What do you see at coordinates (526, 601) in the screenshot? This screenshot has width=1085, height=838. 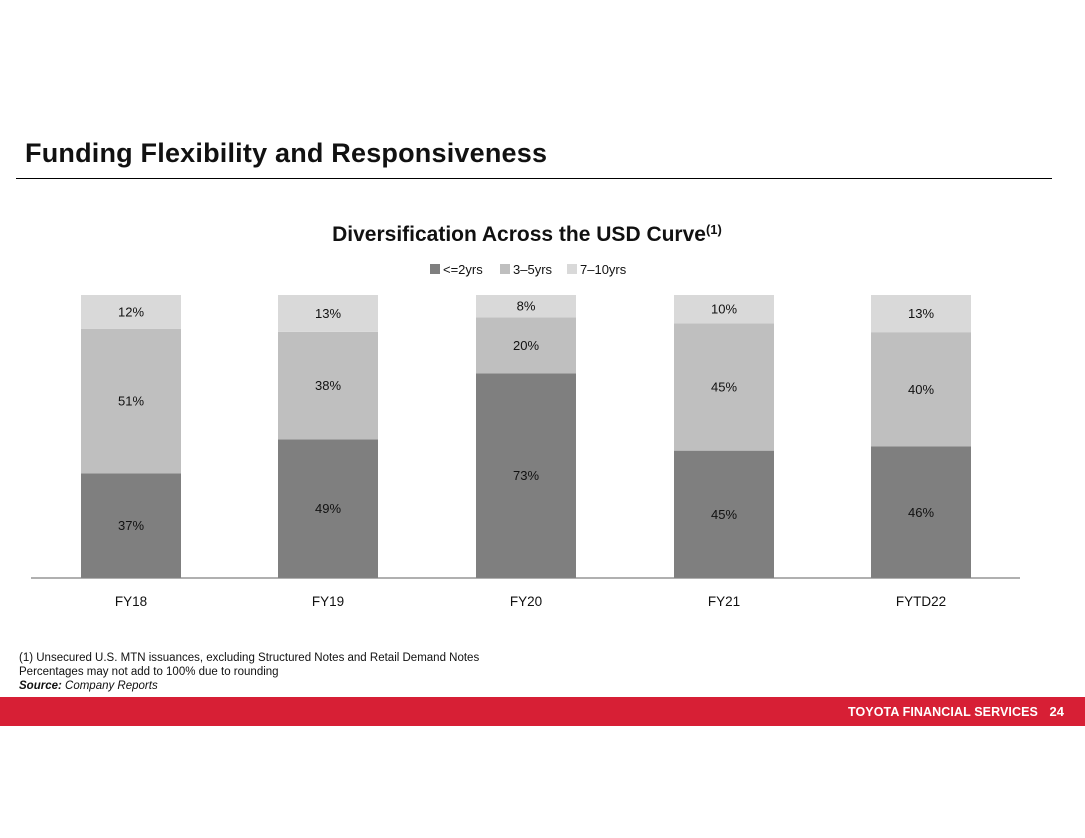 I see `x-tick-label: FY20` at bounding box center [526, 601].